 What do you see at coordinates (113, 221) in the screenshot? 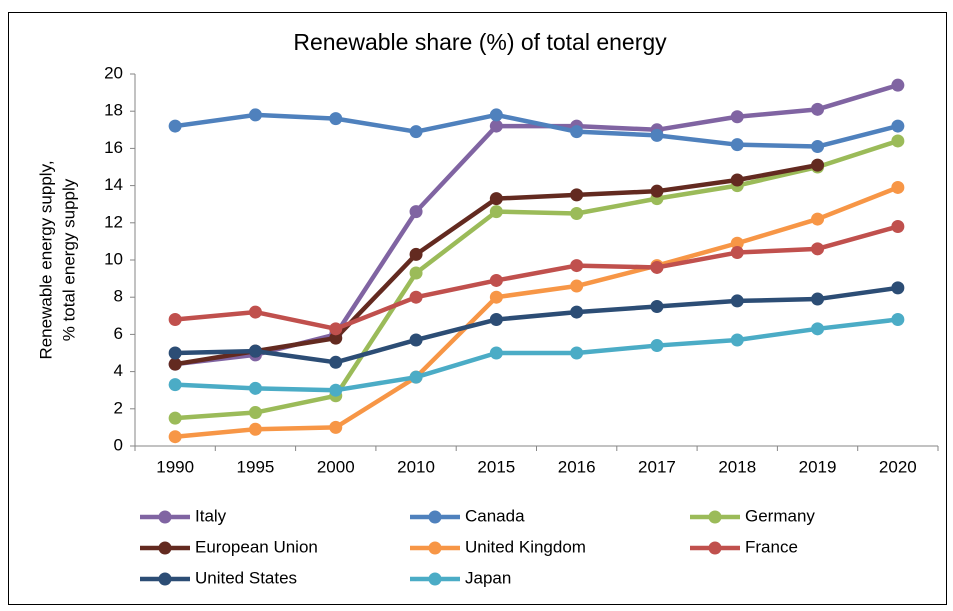
I see `y-tick-label: 12` at bounding box center [113, 221].